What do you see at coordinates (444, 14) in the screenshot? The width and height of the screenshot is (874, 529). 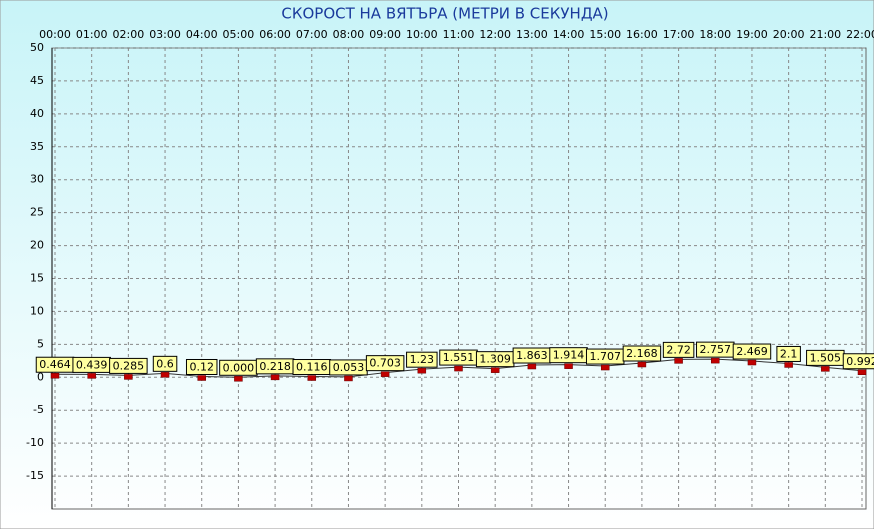 I see `chart-title: СКОРОСТ НА ВЯТЪРА (МЕТРИ В СЕКУНДА)` at bounding box center [444, 14].